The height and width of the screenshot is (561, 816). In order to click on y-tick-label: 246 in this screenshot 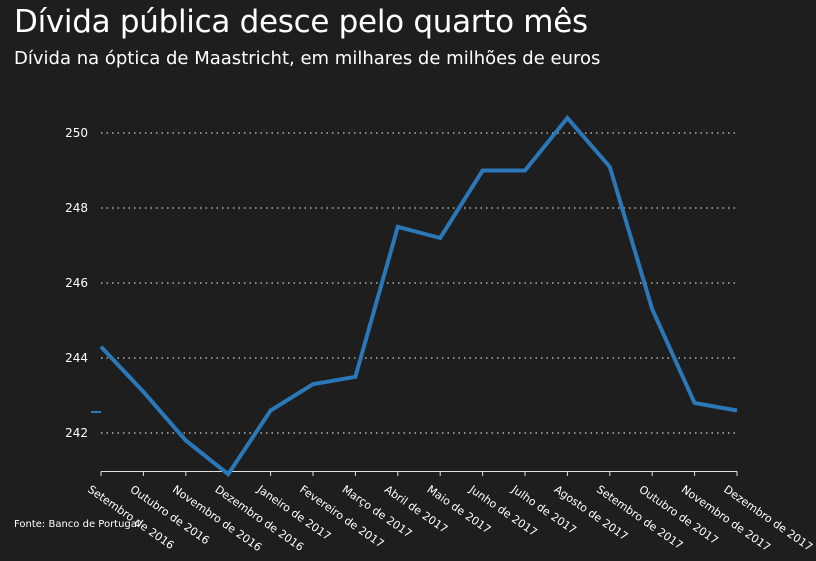, I will do `click(76, 283)`.